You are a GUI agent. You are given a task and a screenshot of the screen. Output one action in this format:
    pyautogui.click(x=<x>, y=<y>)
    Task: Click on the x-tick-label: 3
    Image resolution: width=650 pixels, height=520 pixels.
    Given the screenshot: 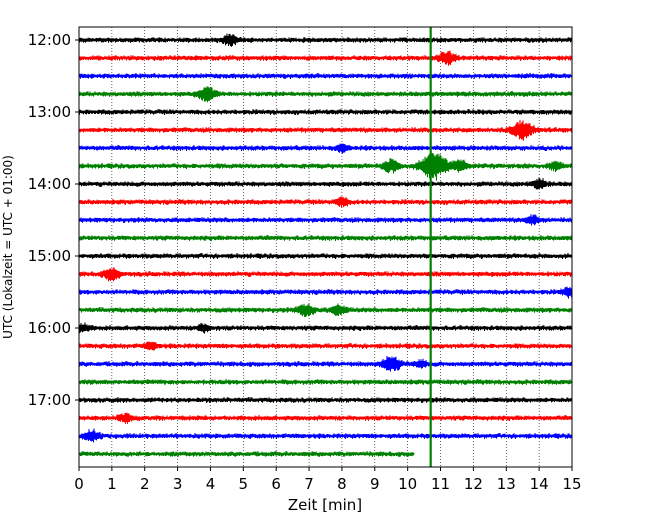 What is the action you would take?
    pyautogui.click(x=178, y=484)
    